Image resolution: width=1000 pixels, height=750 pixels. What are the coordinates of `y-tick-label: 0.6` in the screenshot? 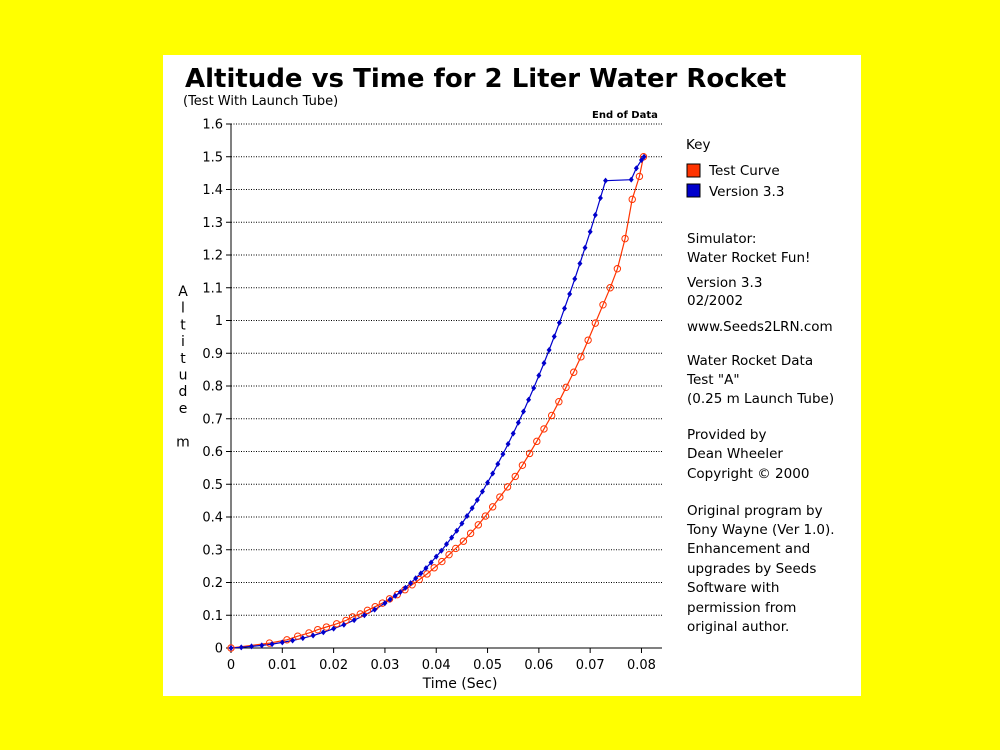 It's located at (212, 452).